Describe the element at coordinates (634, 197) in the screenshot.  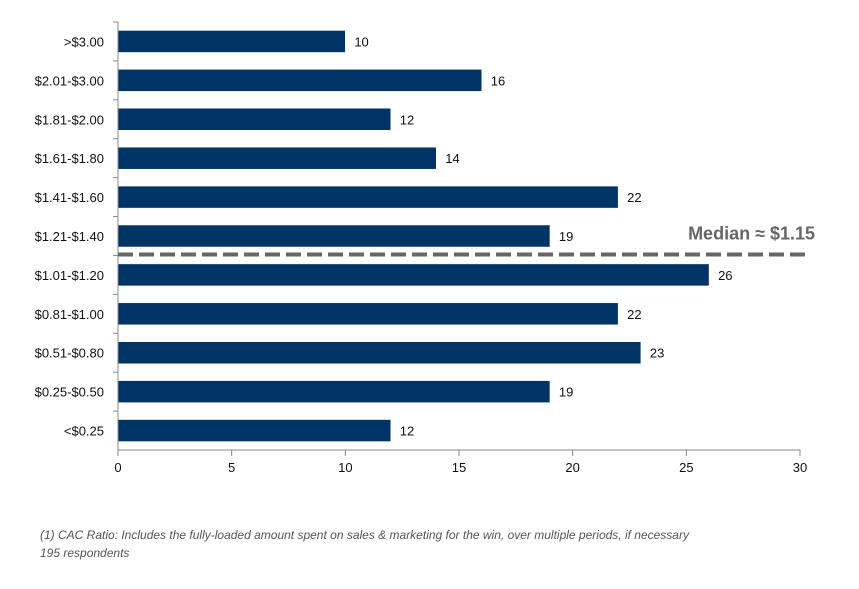
I see `value-label-6: 22` at that location.